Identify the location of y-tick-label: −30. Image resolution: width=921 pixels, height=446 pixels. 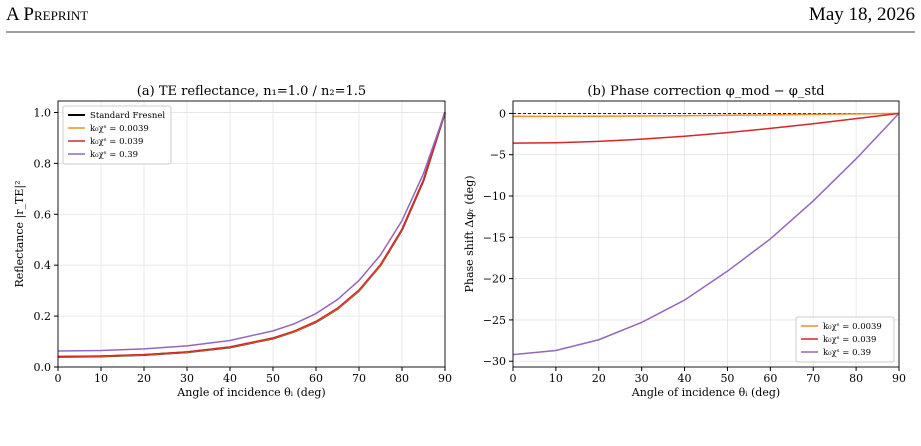
(494, 361).